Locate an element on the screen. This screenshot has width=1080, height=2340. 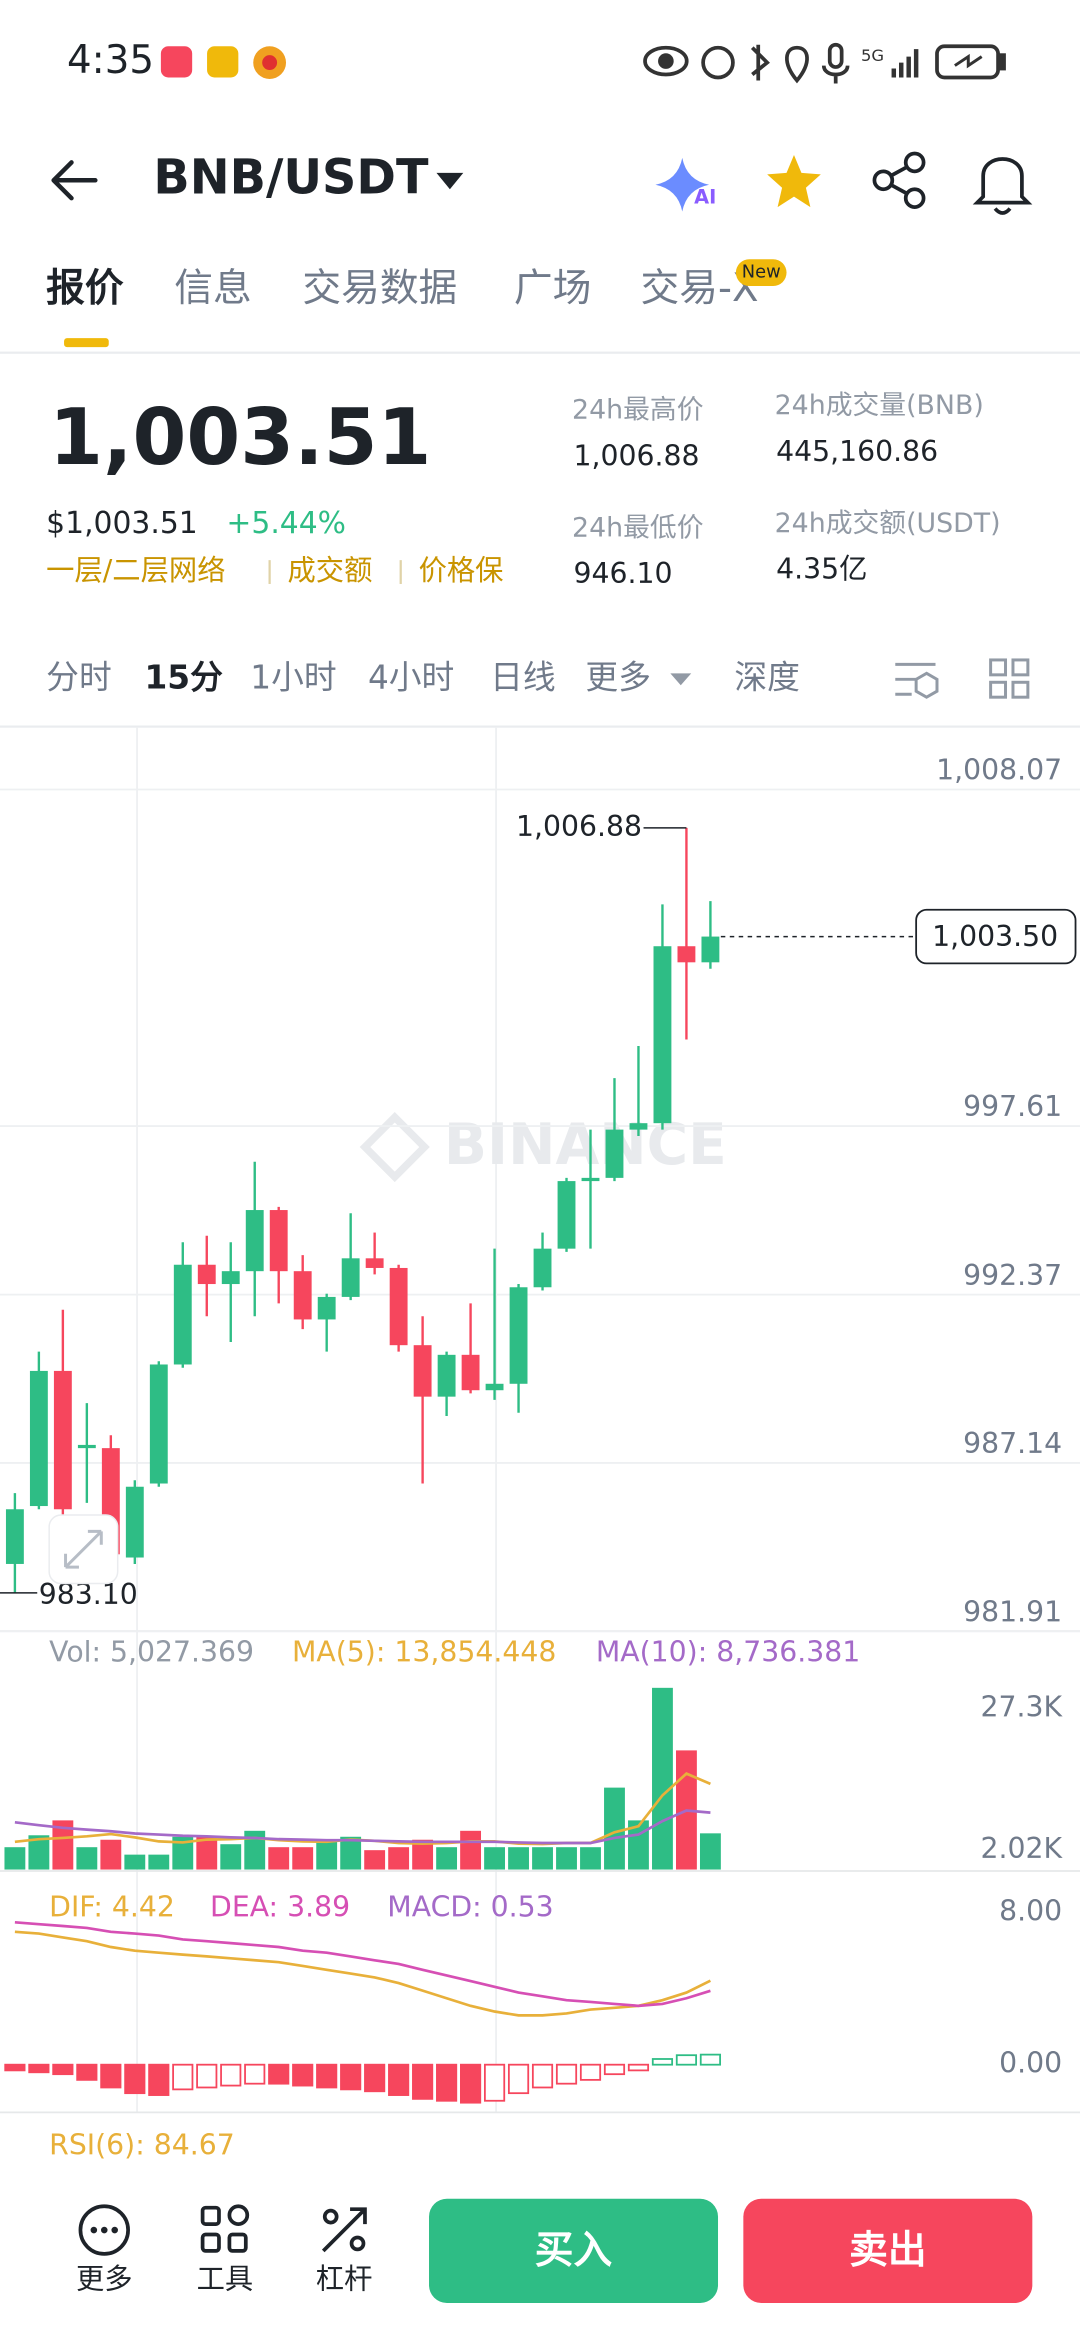
stat-value: 445,160.86 is located at coordinates (857, 451).